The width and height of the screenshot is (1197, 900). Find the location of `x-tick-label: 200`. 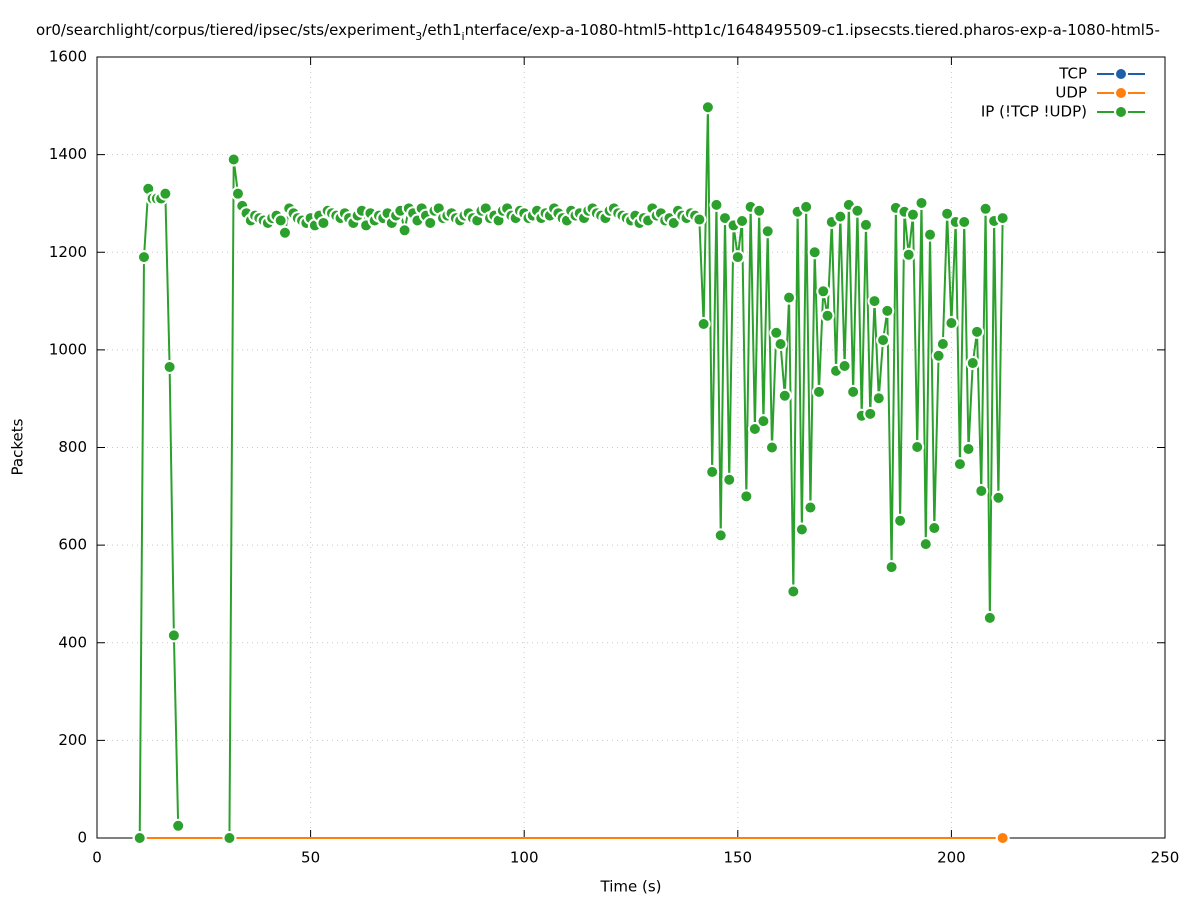

x-tick-label: 200 is located at coordinates (951, 858).